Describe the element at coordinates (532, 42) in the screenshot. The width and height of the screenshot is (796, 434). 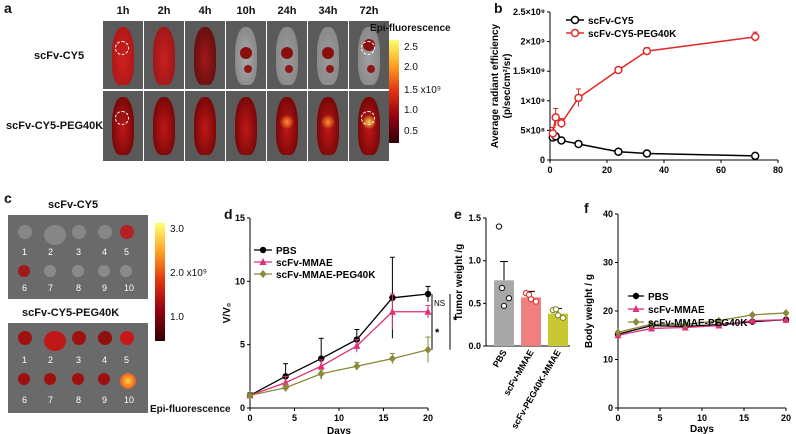
I see `y-tick-label: 2×10⁹` at that location.